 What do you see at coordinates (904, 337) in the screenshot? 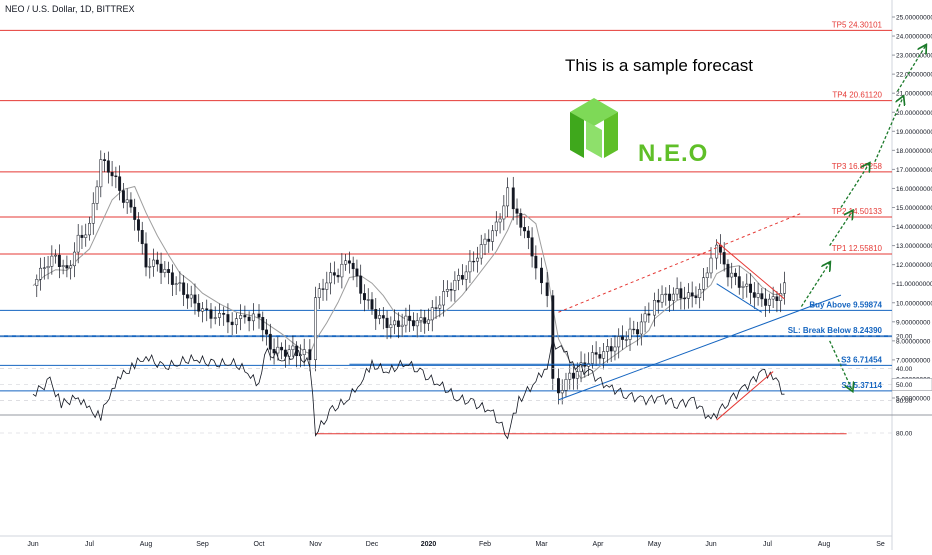
I see `rsi-tick-label: 20.00` at bounding box center [904, 337].